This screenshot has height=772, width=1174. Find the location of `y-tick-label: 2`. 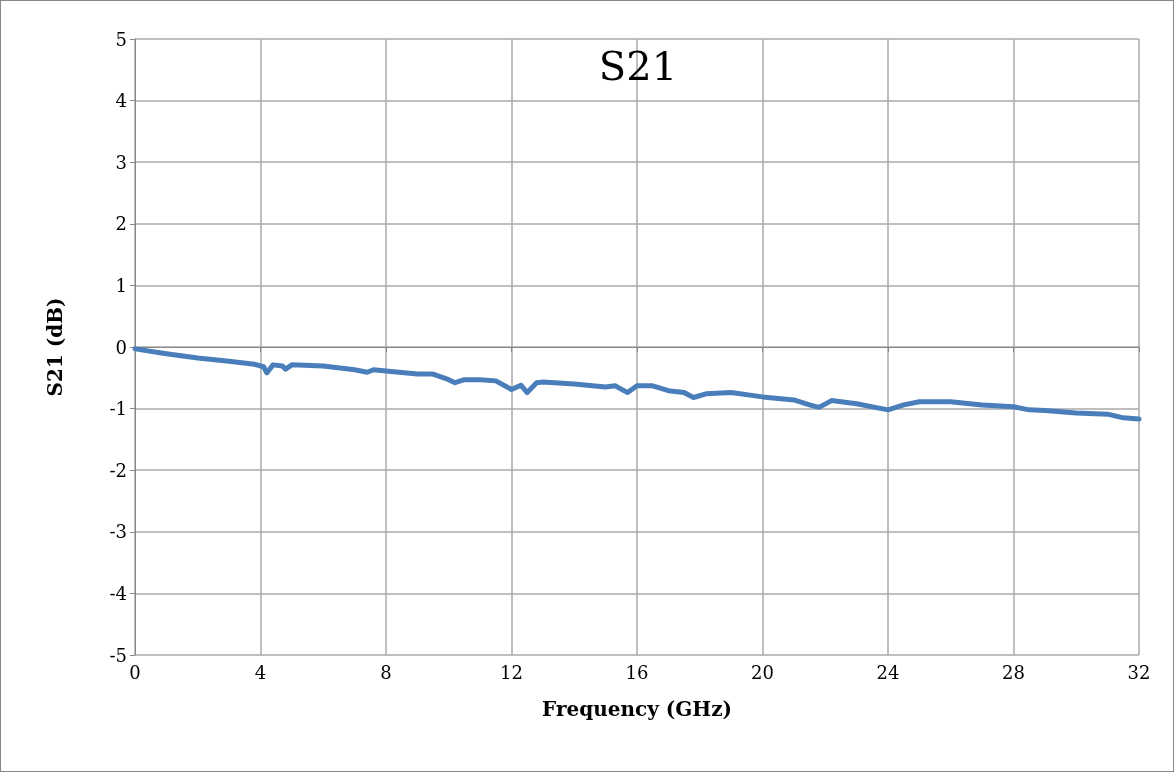

y-tick-label: 2 is located at coordinates (121, 224).